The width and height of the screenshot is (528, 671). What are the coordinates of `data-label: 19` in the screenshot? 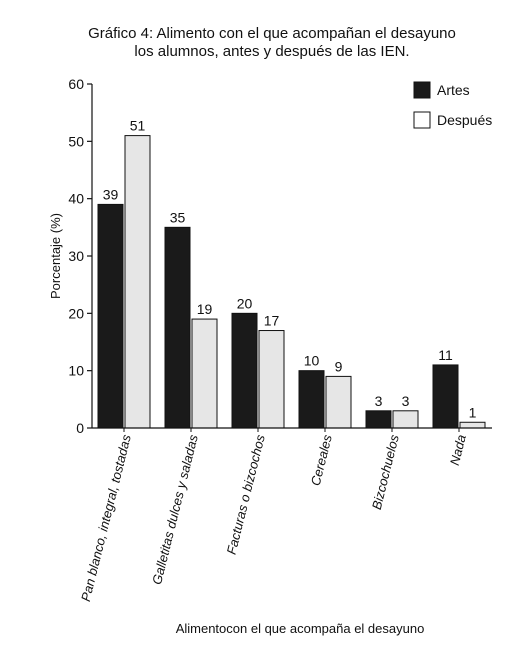 It's located at (205, 309).